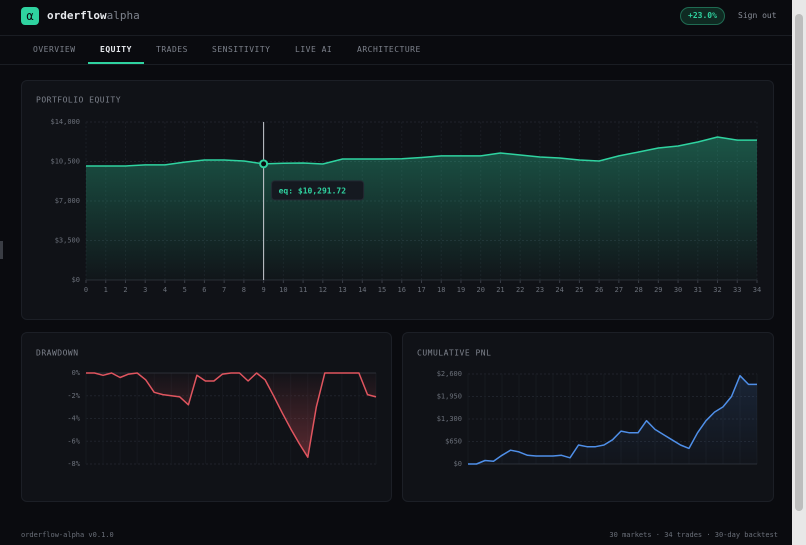  I want to click on y-tick-label: $650, so click(453, 442).